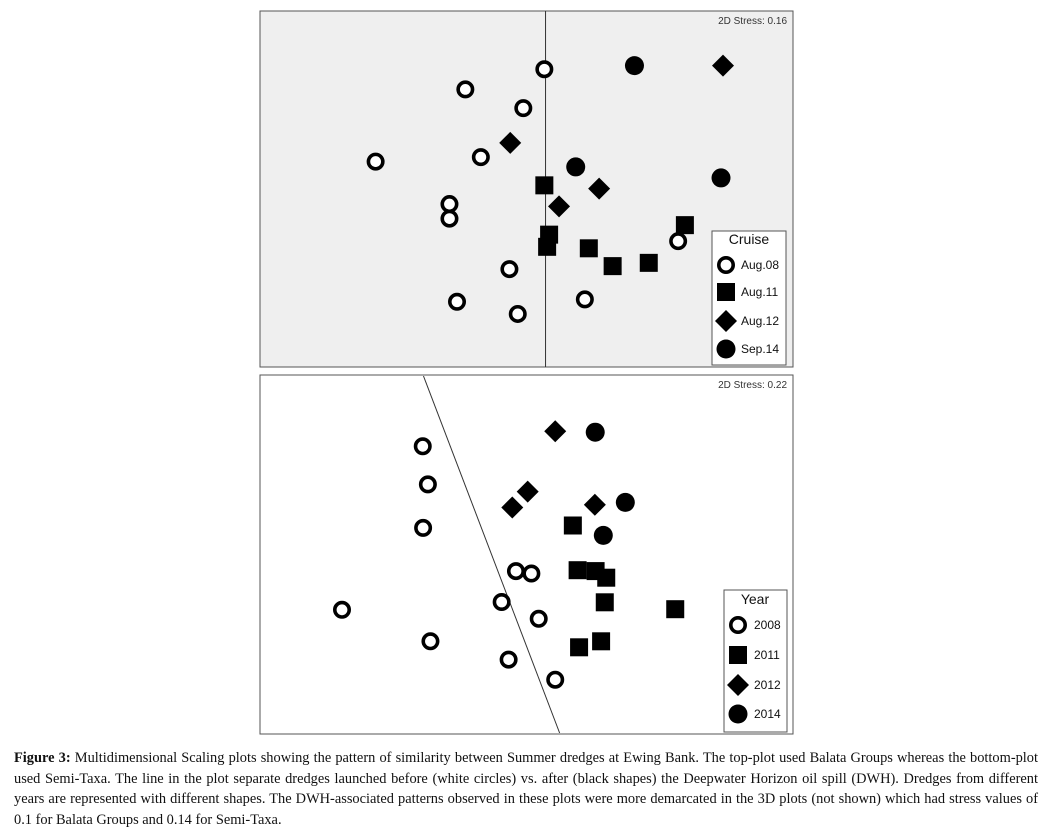 This screenshot has width=1053, height=838. I want to click on legend-label: 2014, so click(767, 714).